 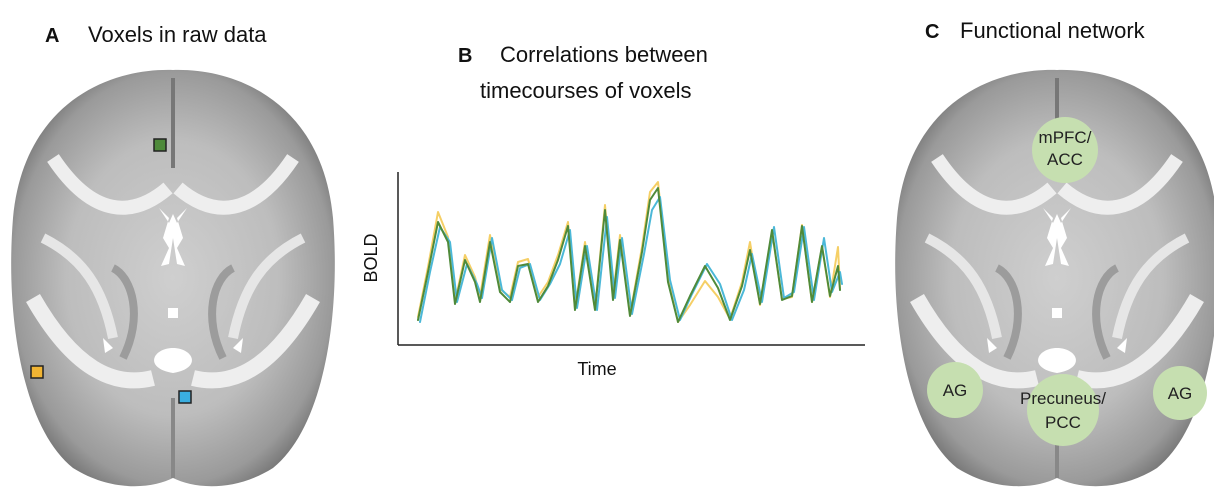 What do you see at coordinates (1063, 422) in the screenshot?
I see `region-label: PCC` at bounding box center [1063, 422].